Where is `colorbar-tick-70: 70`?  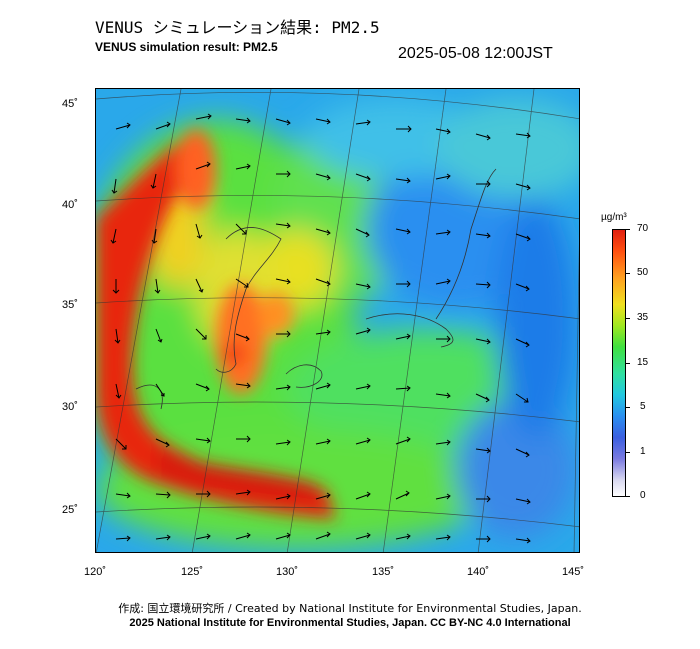 colorbar-tick-70: 70 is located at coordinates (643, 228).